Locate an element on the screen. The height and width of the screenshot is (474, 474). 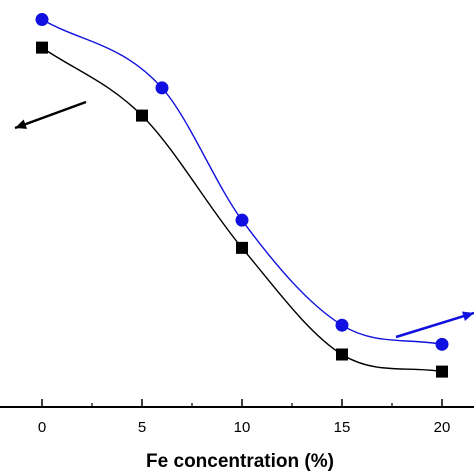
x-axis-title: Fe concentration (%) is located at coordinates (240, 461).